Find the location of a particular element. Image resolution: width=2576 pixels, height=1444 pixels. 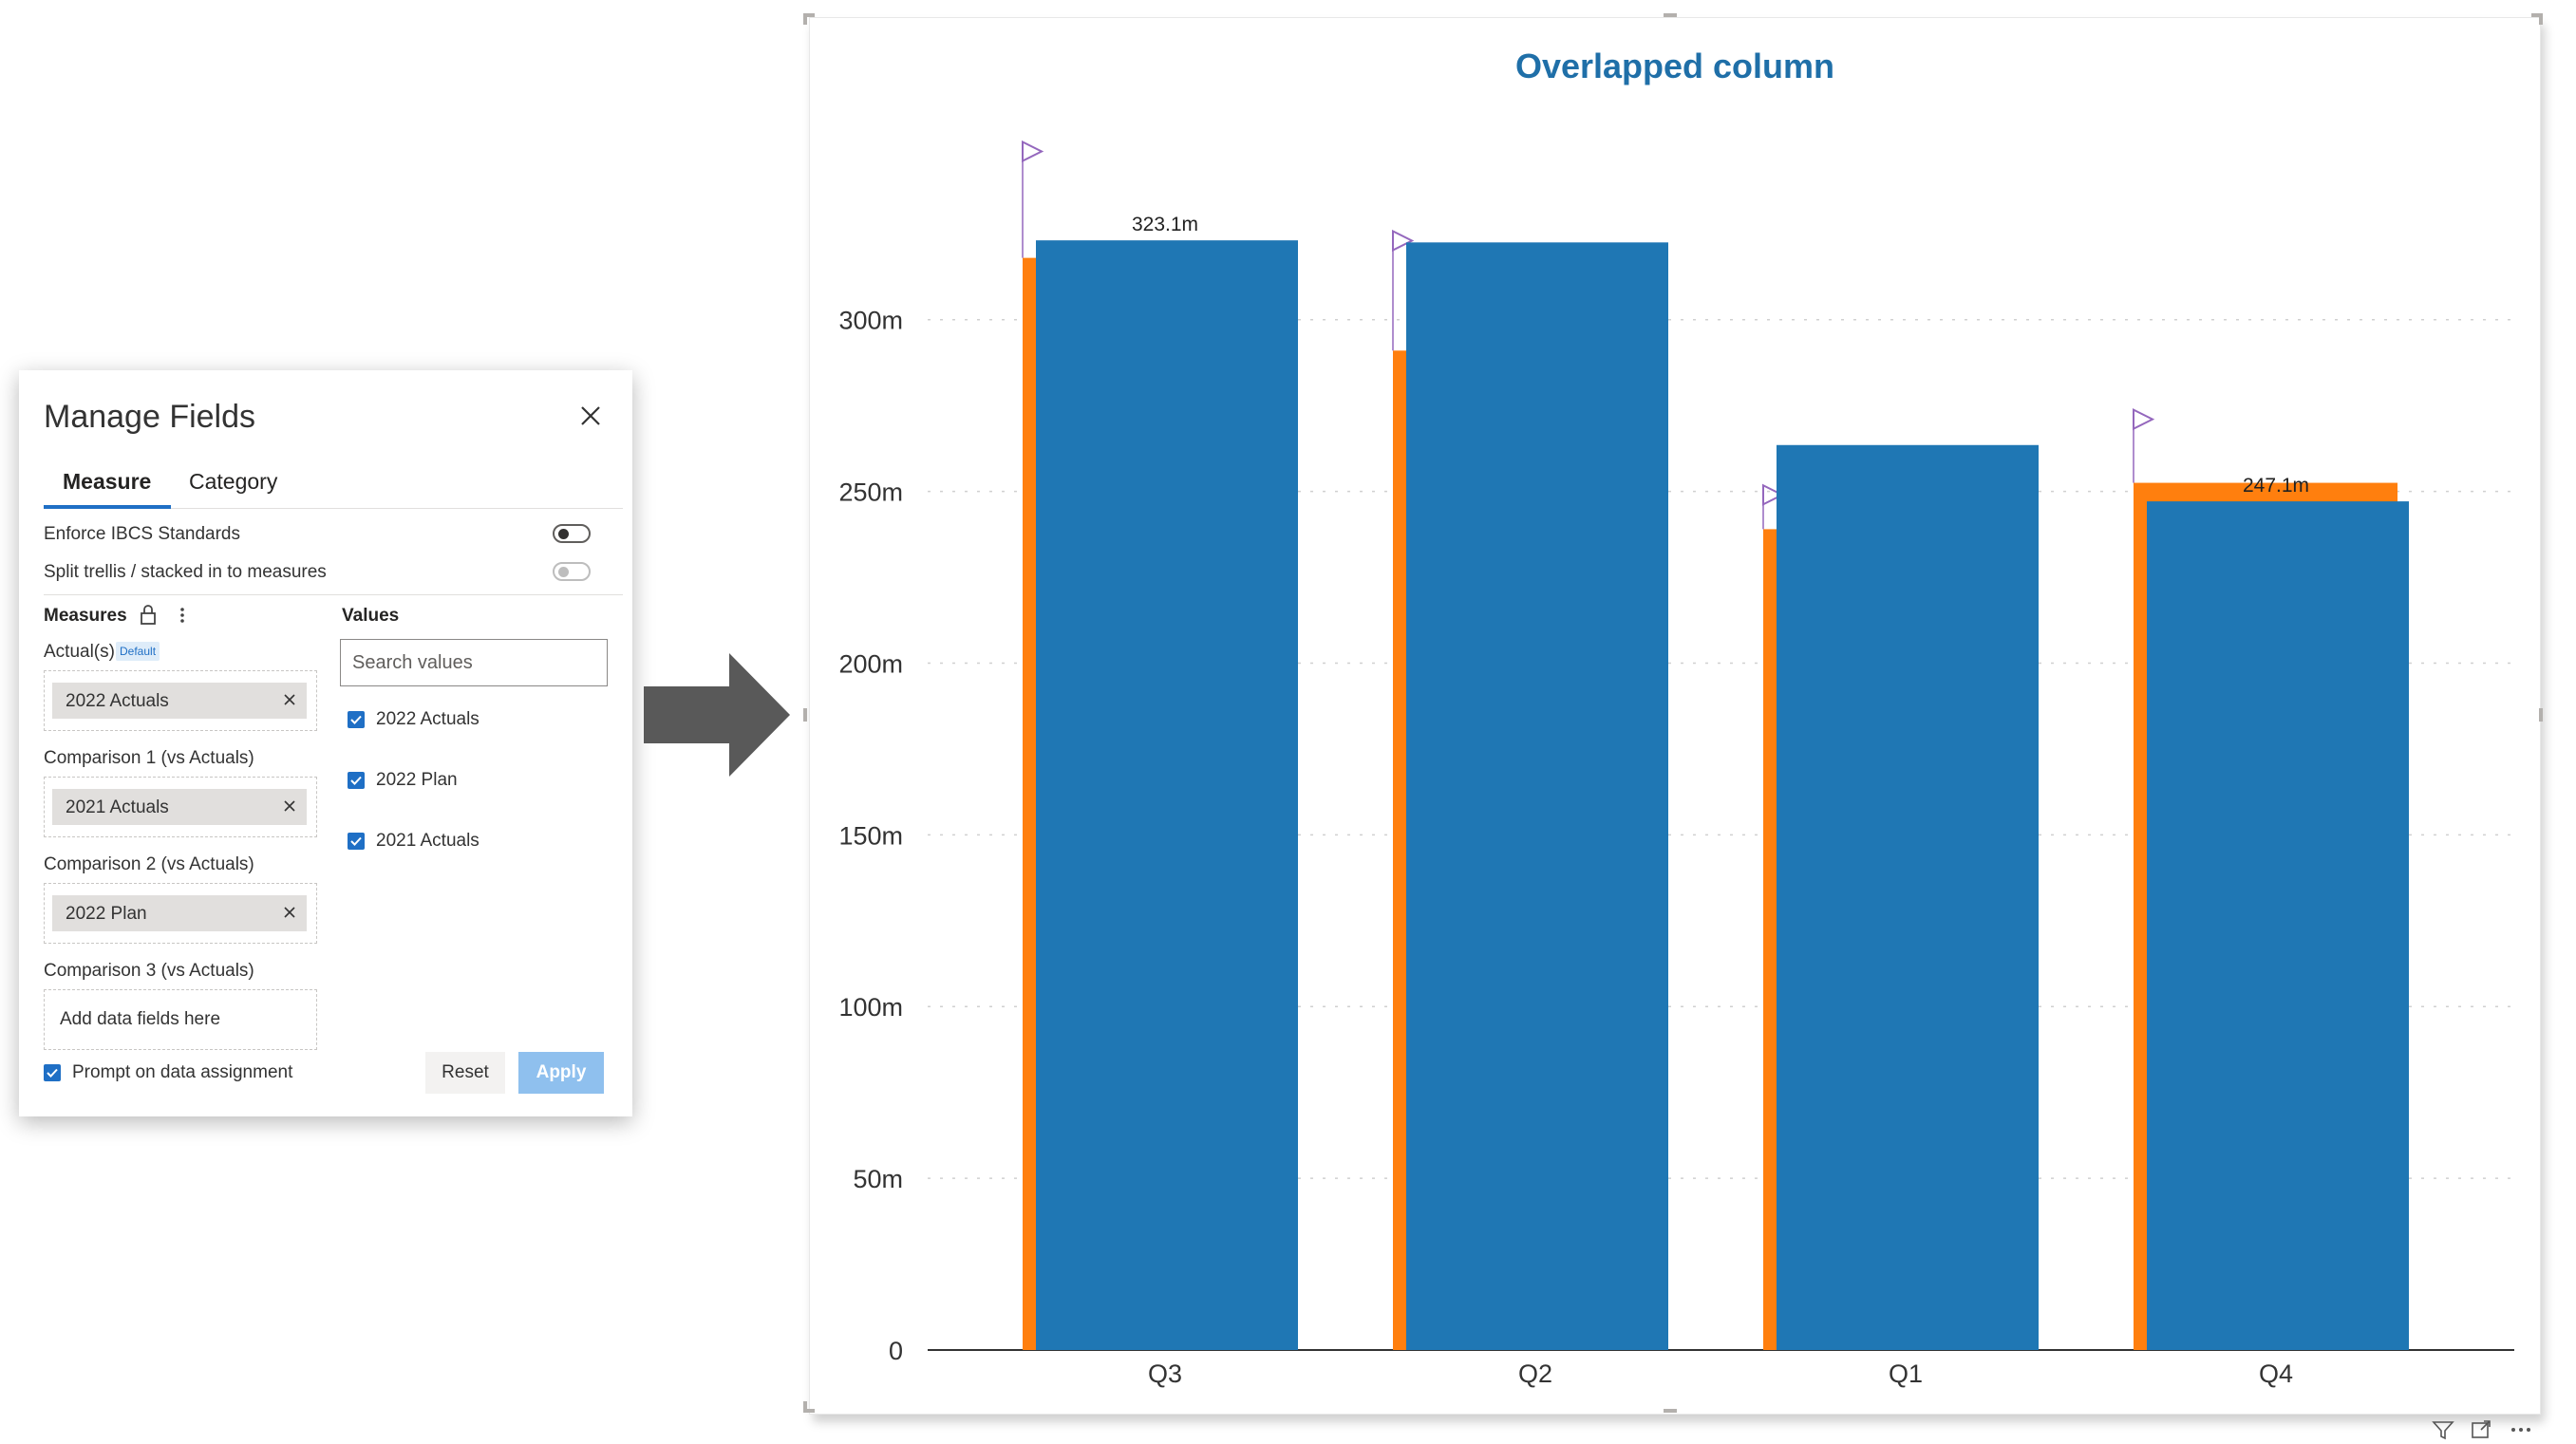

visual-toolbar is located at coordinates (2488, 1430).